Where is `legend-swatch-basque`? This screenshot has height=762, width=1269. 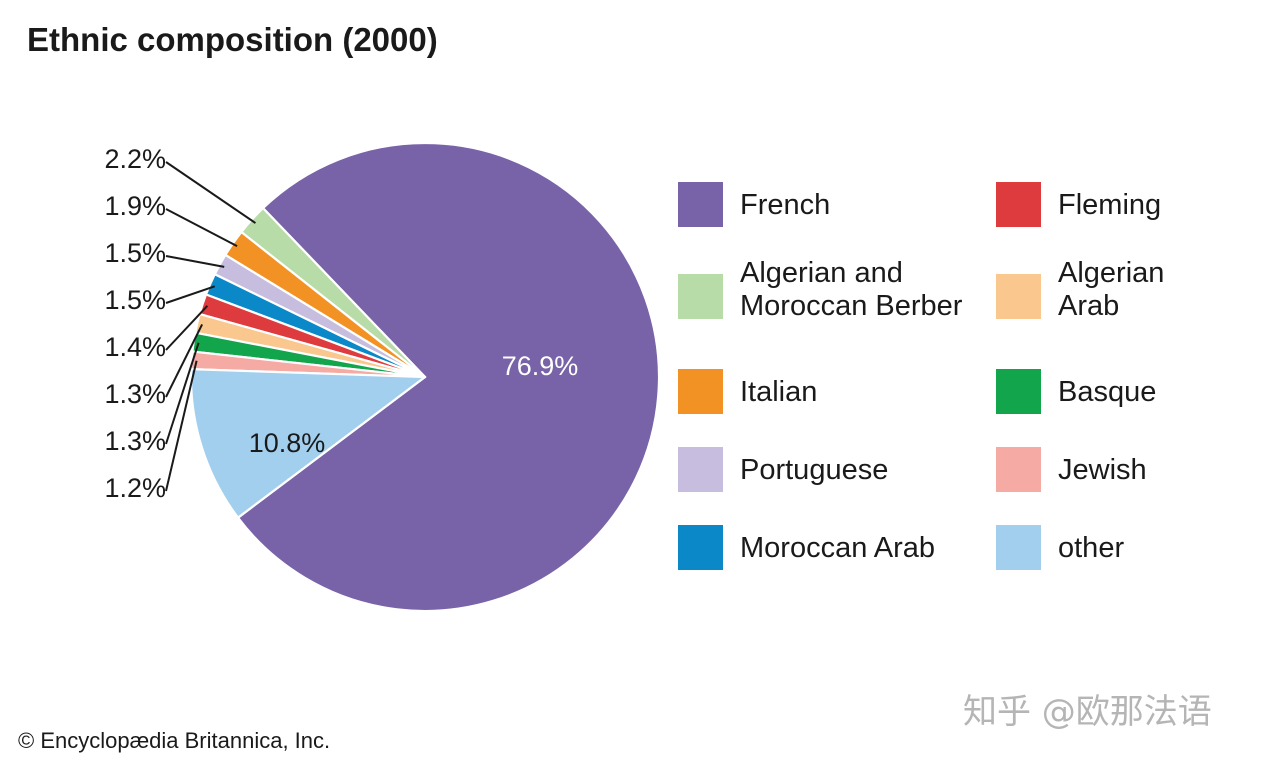
legend-swatch-basque is located at coordinates (1018, 391).